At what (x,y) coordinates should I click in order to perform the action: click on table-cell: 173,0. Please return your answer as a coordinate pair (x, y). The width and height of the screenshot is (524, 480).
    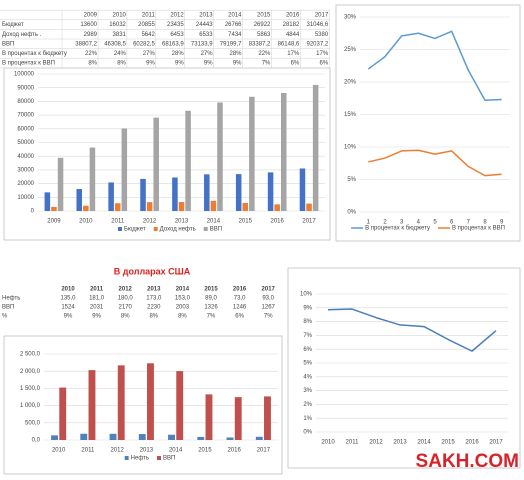
    Looking at the image, I should click on (154, 299).